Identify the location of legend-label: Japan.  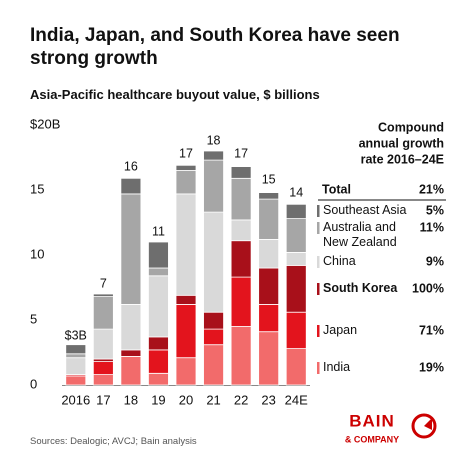
(340, 330).